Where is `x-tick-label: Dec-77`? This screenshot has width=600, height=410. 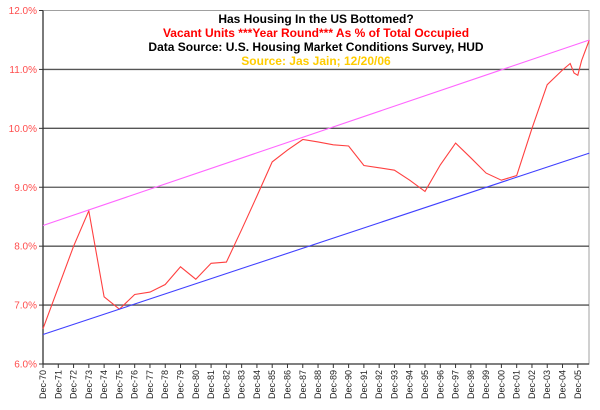 x-tick-label: Dec-77 is located at coordinates (150, 384).